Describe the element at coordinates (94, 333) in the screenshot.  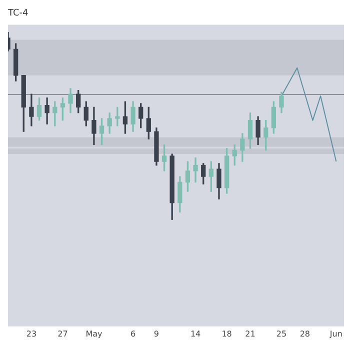
I see `x-tick-label: May` at that location.